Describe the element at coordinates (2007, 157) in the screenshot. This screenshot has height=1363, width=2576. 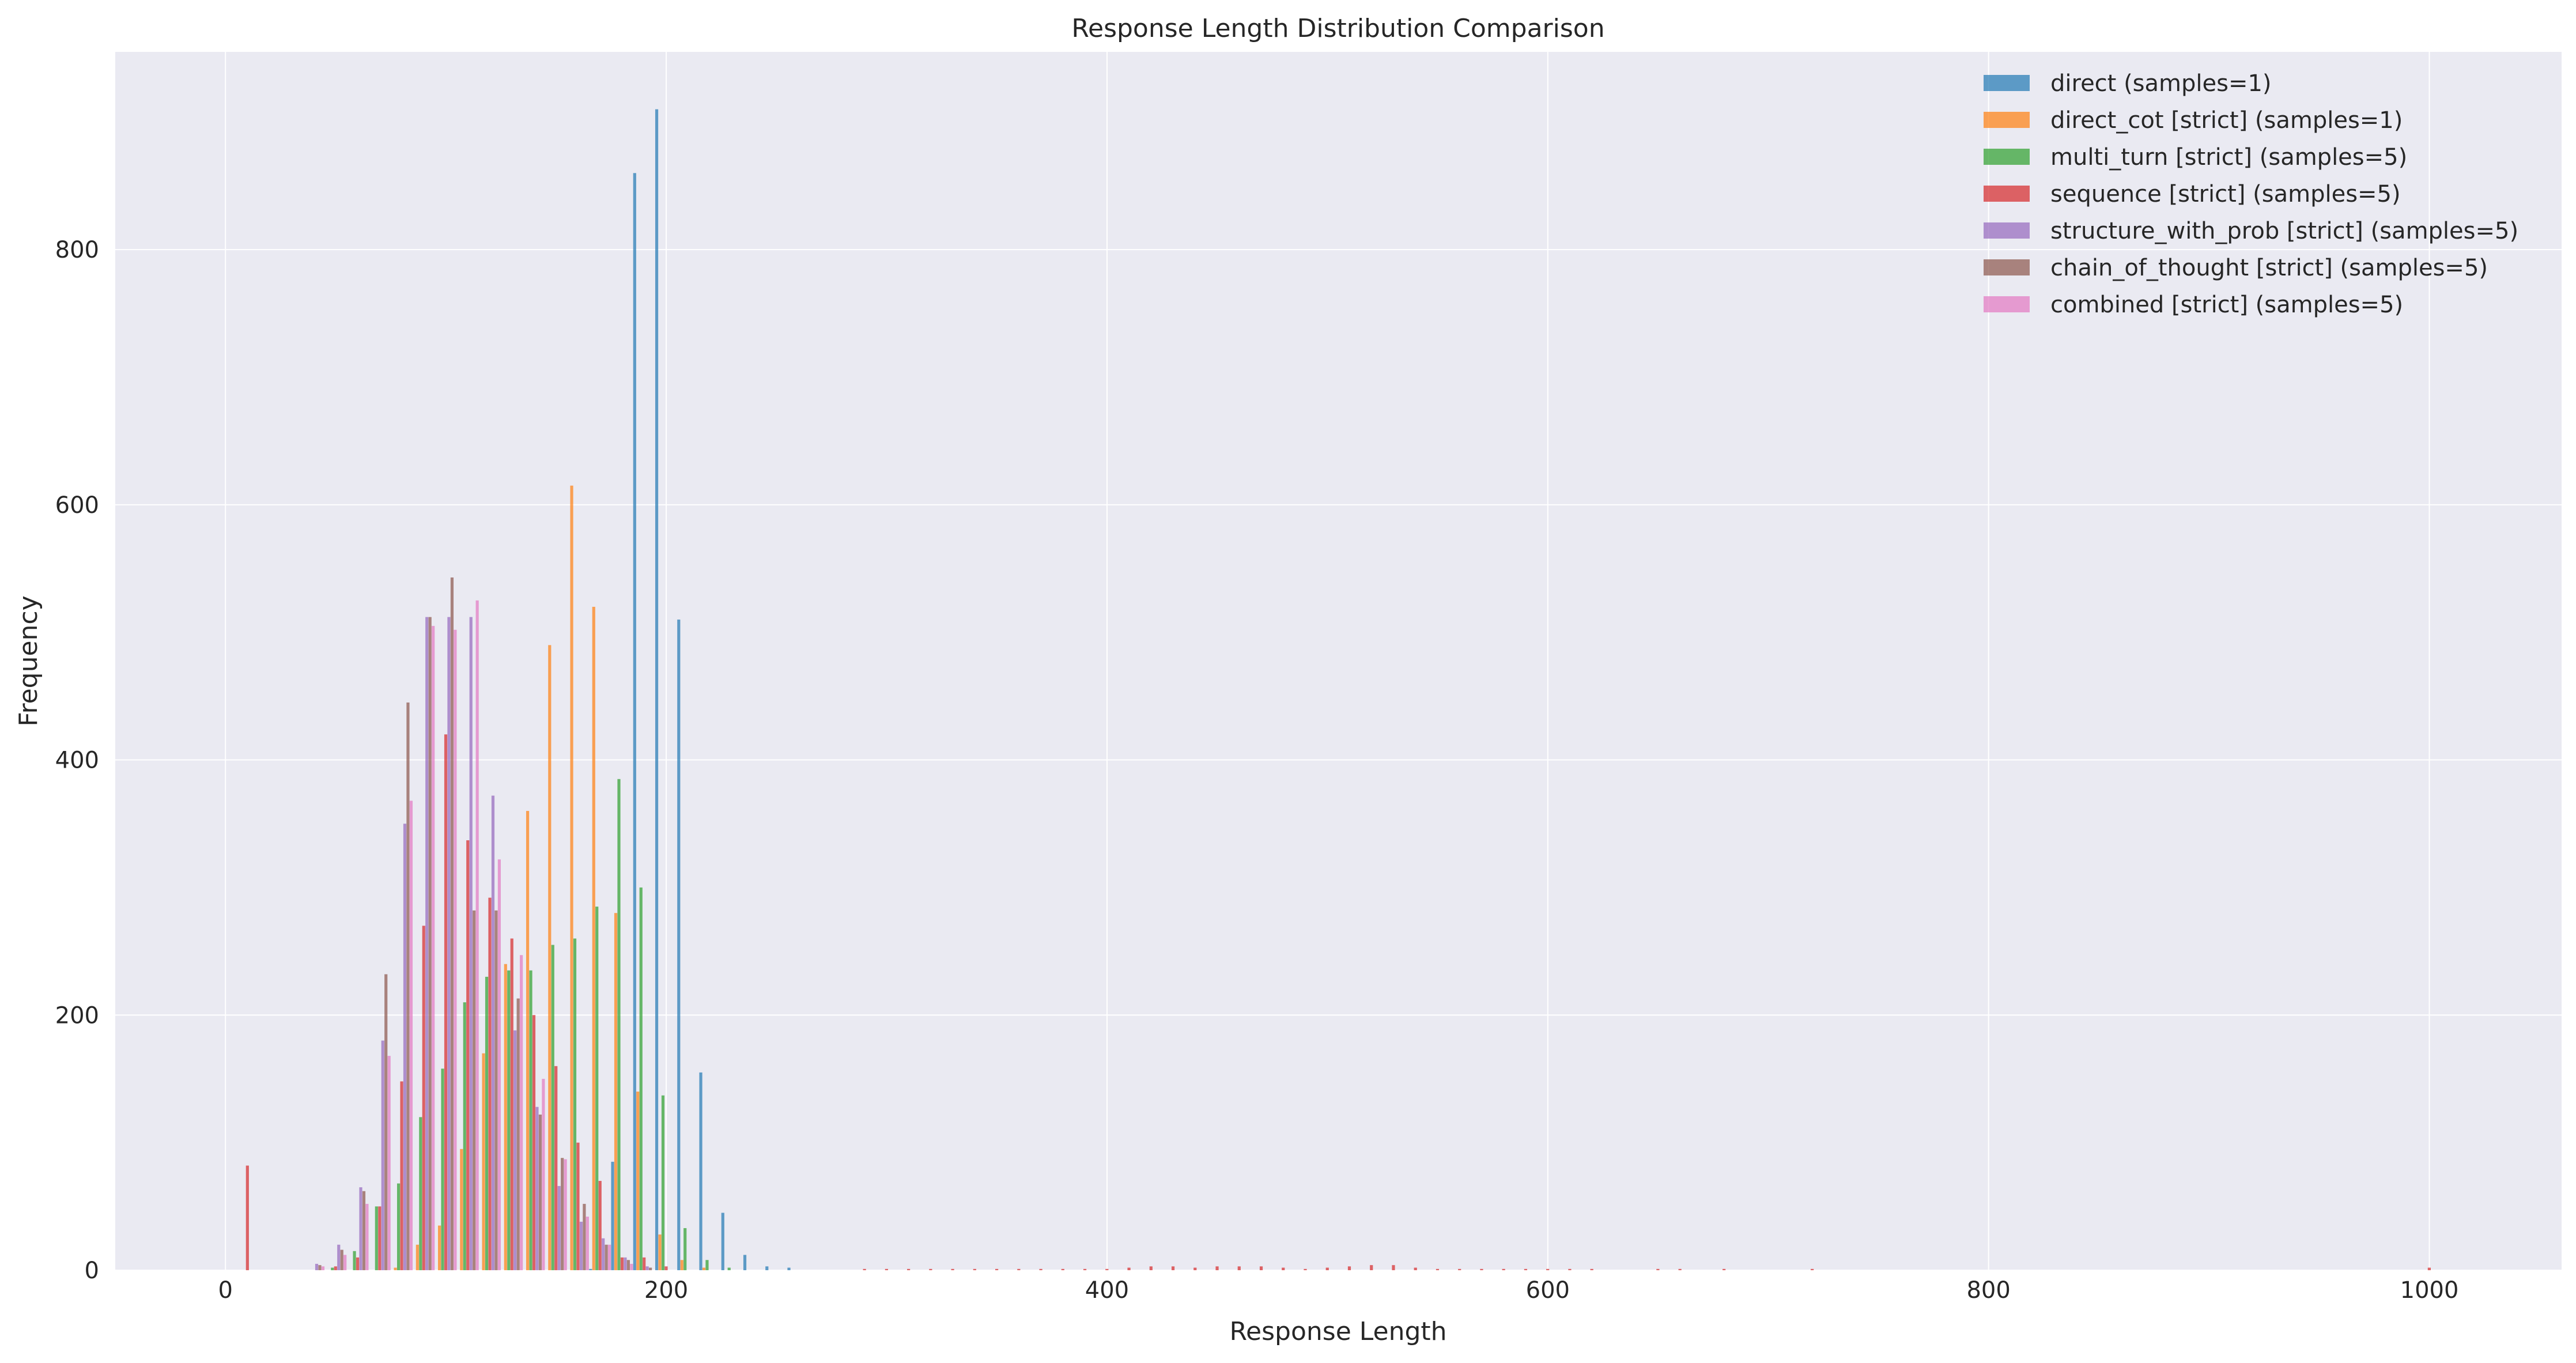
I see `legend-swatch` at that location.